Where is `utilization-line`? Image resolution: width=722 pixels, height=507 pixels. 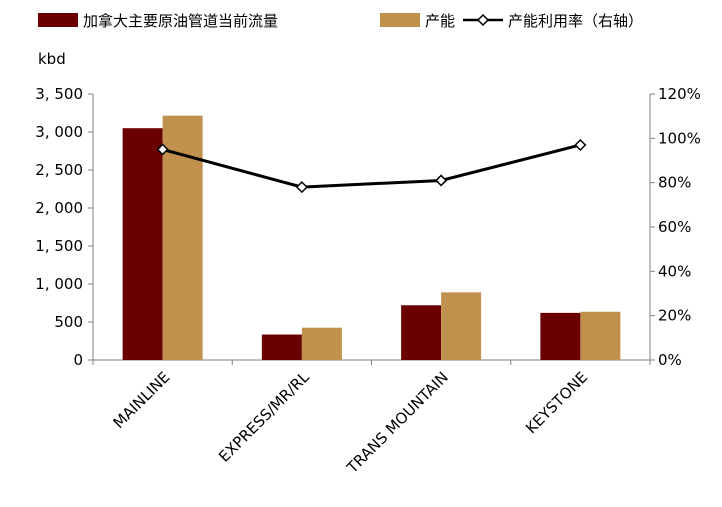
utilization-line is located at coordinates (371, 166).